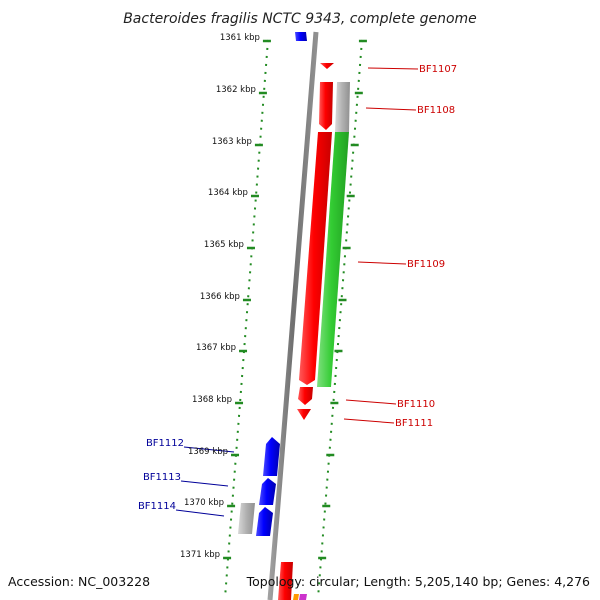  Describe the element at coordinates (200, 555) in the screenshot. I see `kbp-tick-label: 1371 kbp` at that location.